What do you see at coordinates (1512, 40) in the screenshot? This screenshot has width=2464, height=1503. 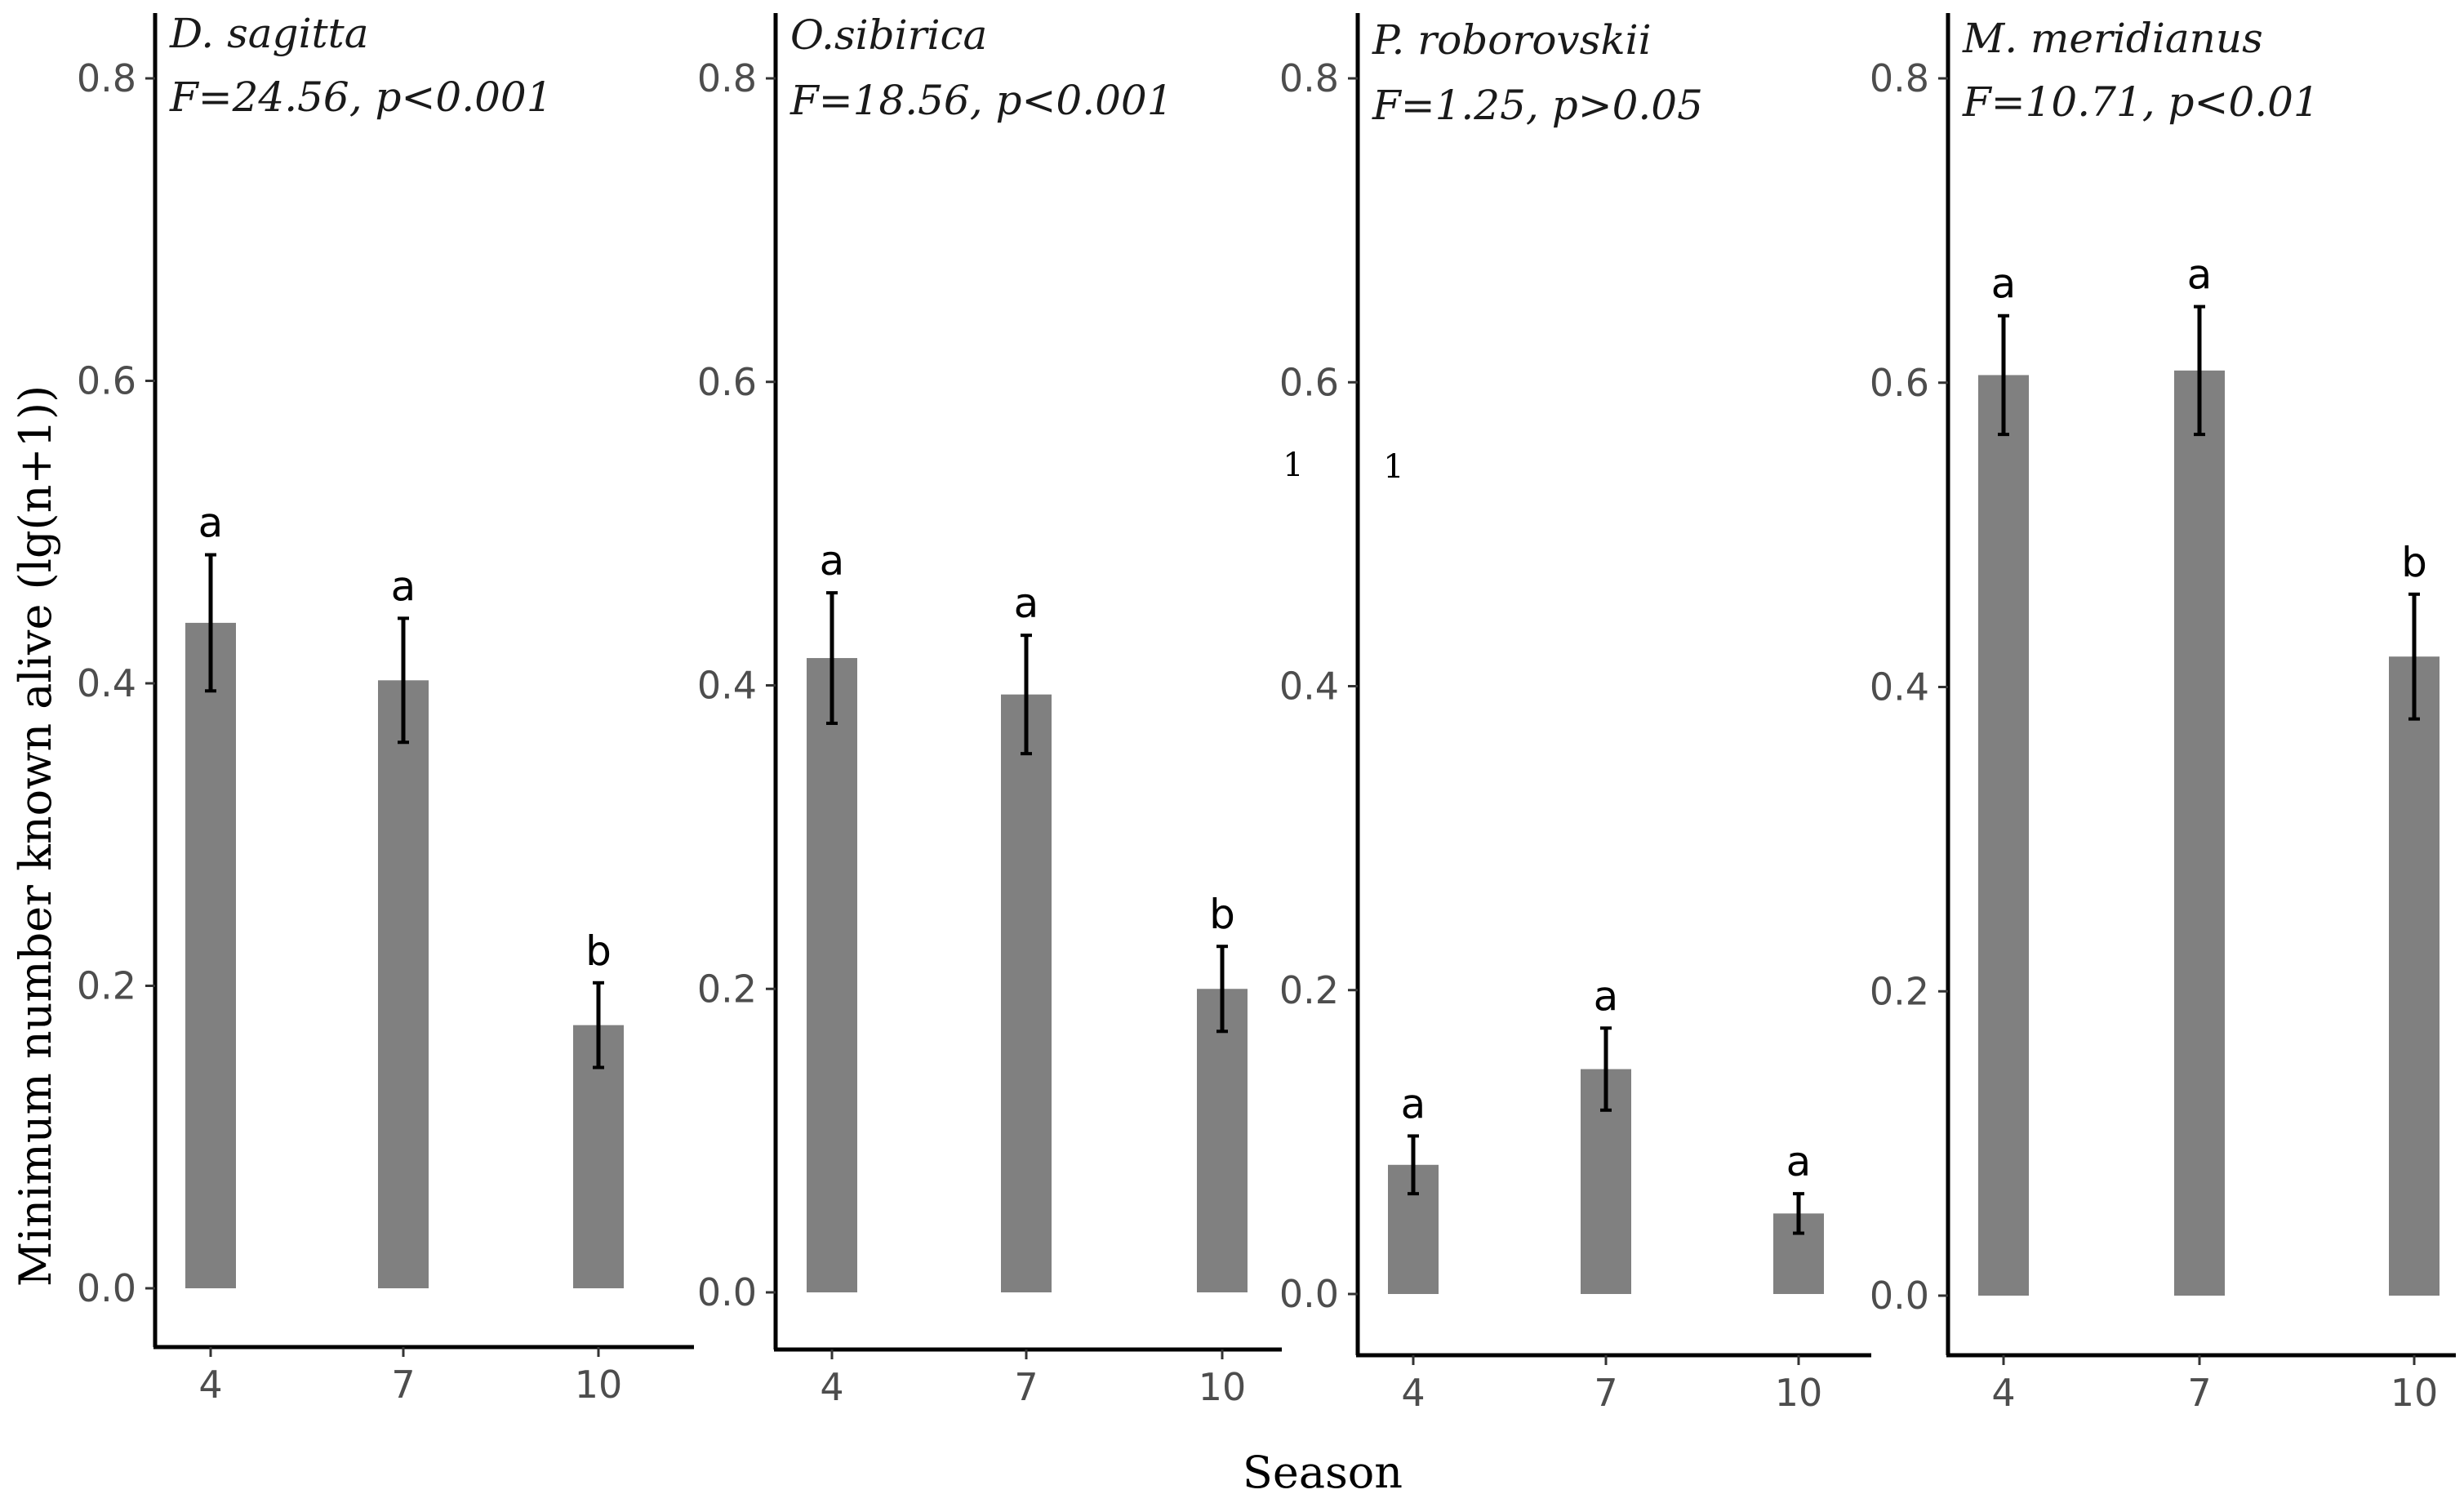 I see `panel-title: P. roborovskii` at bounding box center [1512, 40].